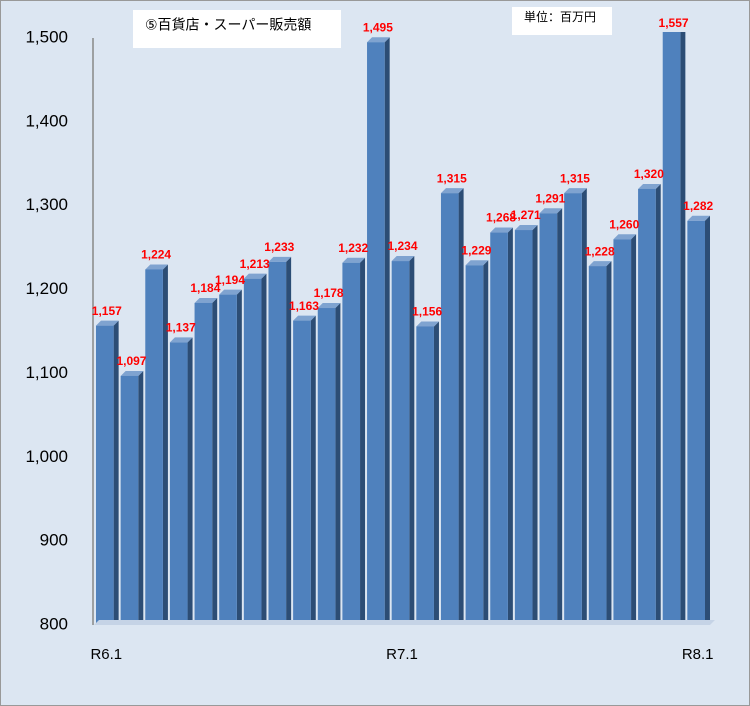  Describe the element at coordinates (156, 255) in the screenshot. I see `value-label: 1,224` at that location.